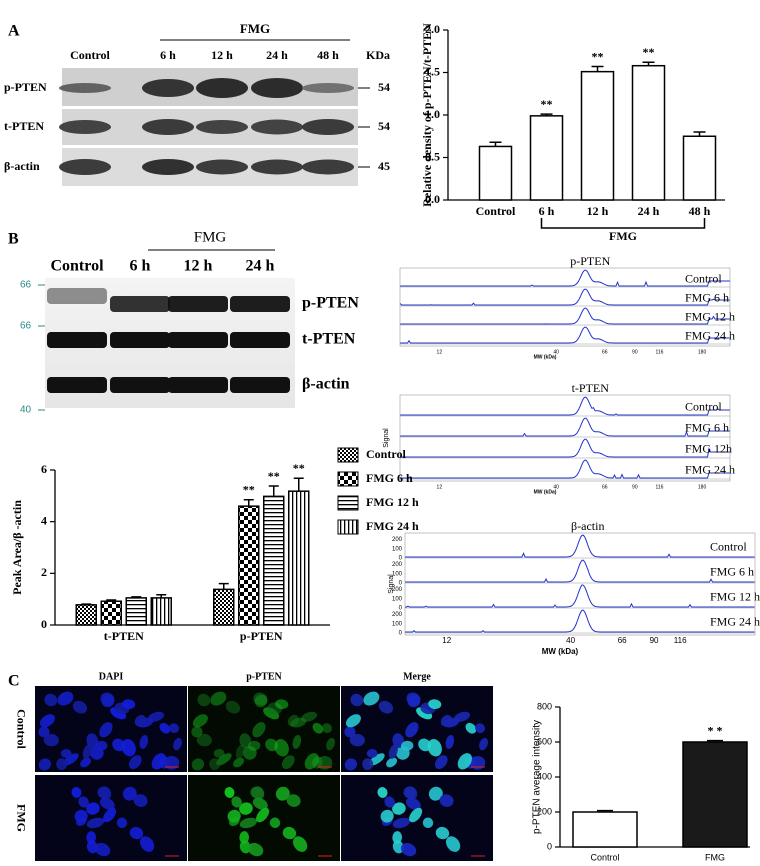 Image resolution: width=760 pixels, height=866 pixels. What do you see at coordinates (389, 478) in the screenshot?
I see `legend-label: FMG 6 h` at bounding box center [389, 478].